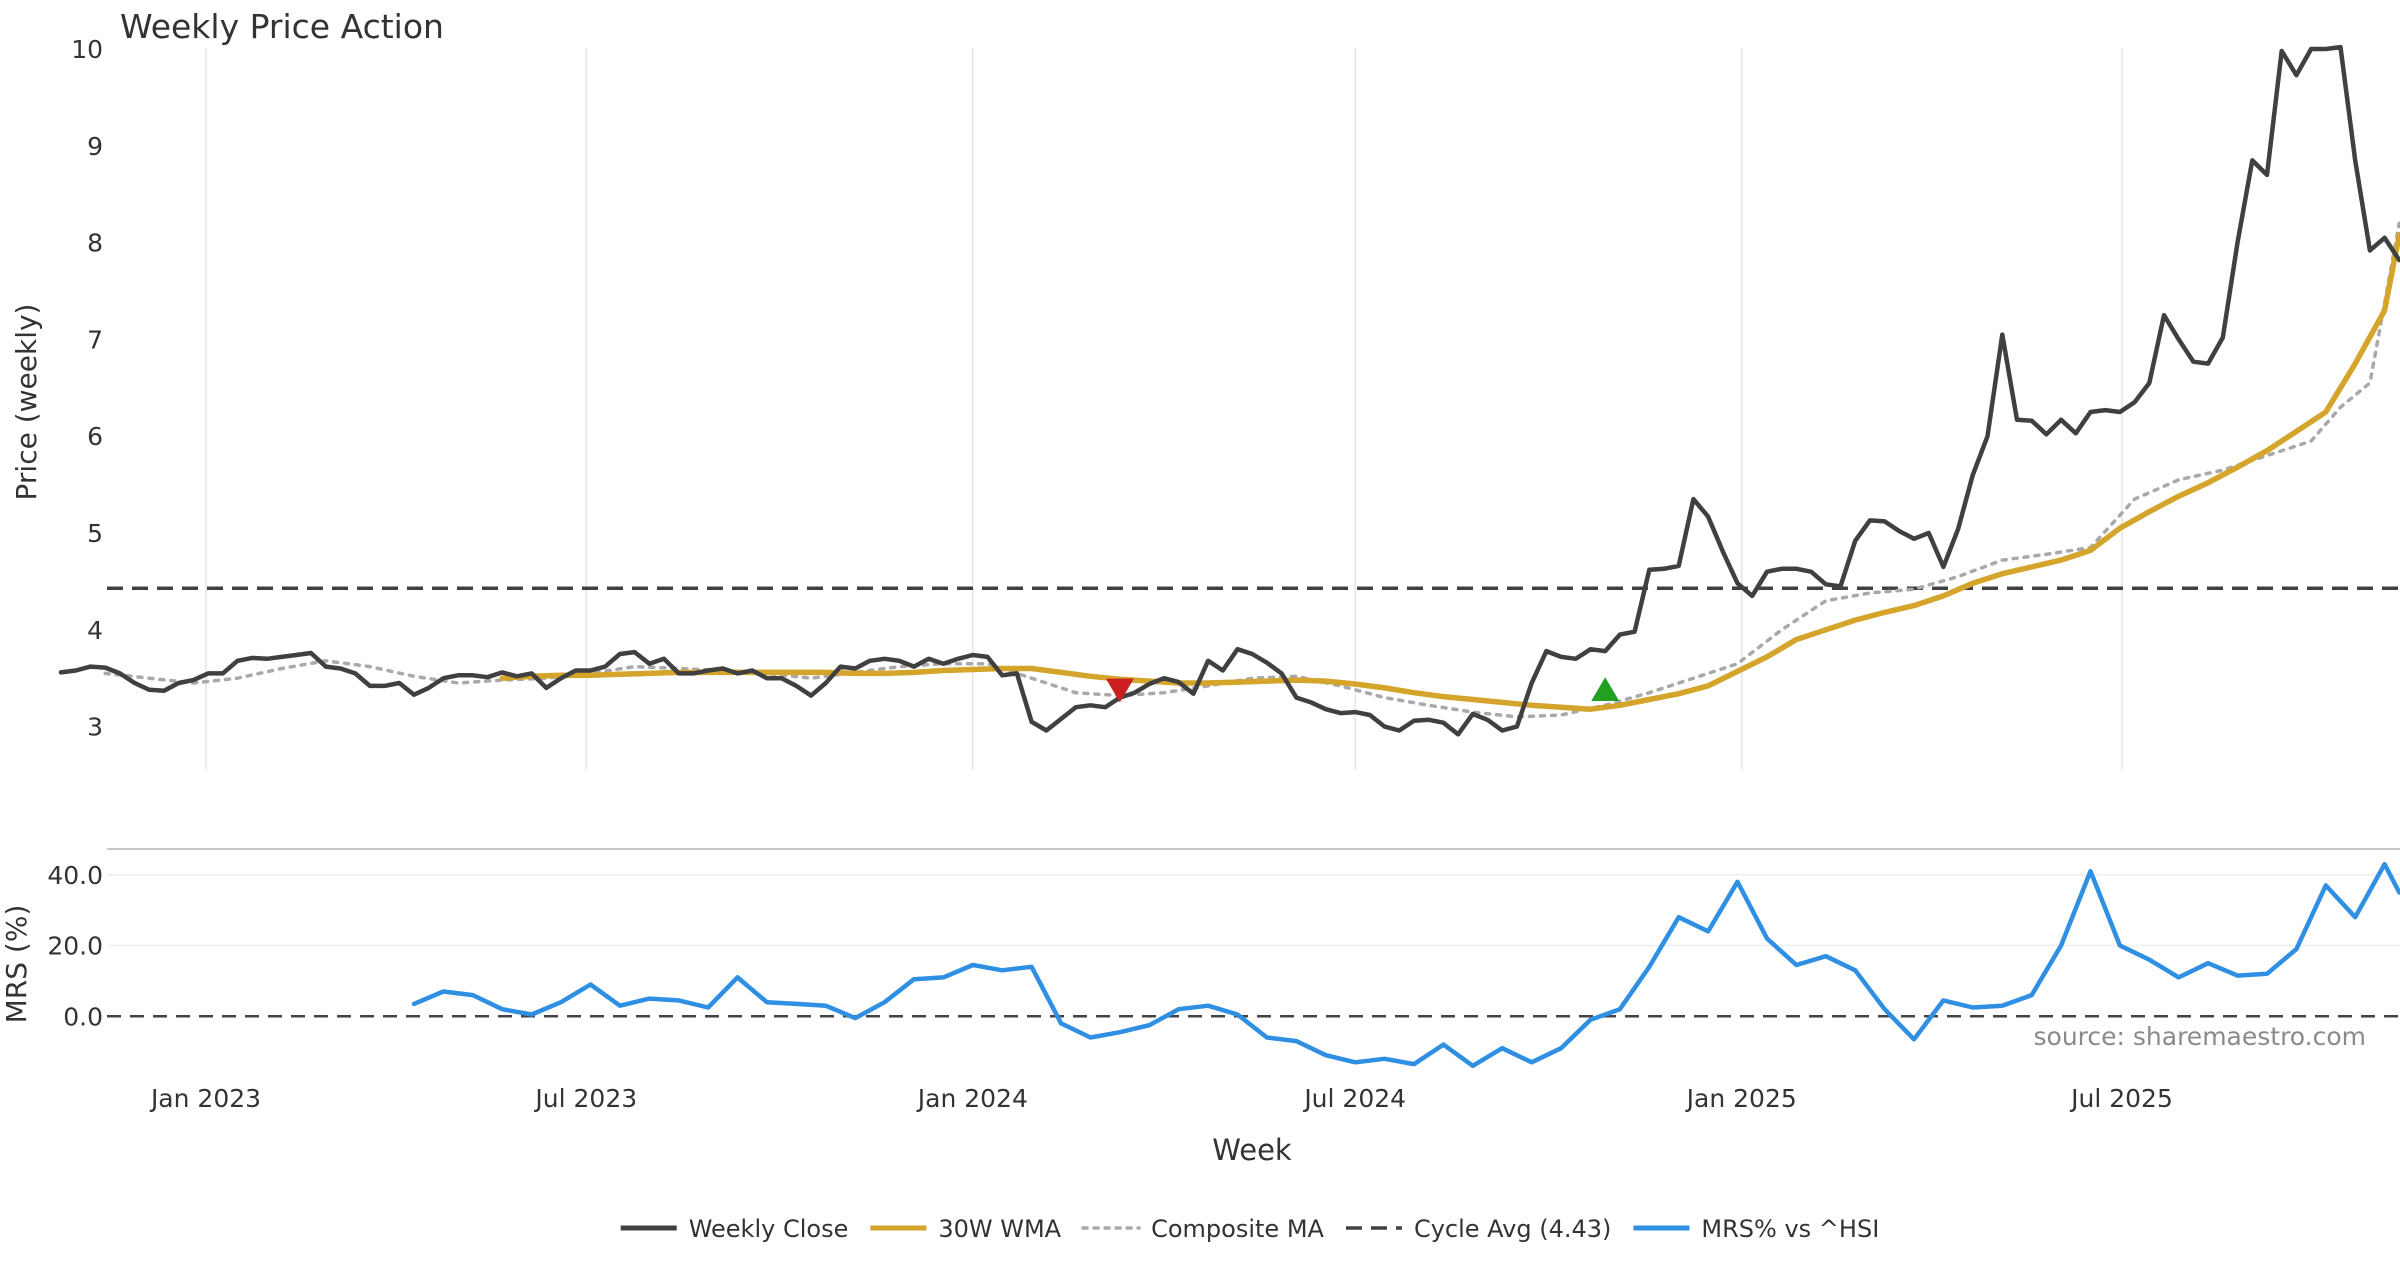 This screenshot has width=2400, height=1264. What do you see at coordinates (1790, 1229) in the screenshot?
I see `legend-label: MRS% vs ^HSI` at bounding box center [1790, 1229].